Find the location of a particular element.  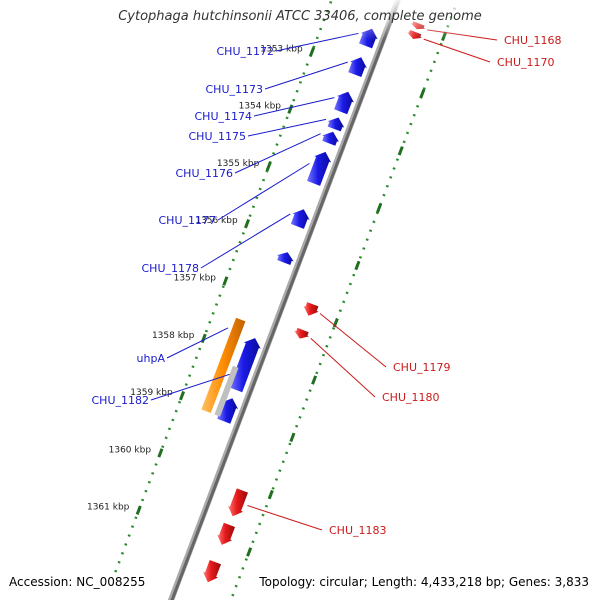

feature-label-chu-1176: CHU_1176 is located at coordinates (205, 173).